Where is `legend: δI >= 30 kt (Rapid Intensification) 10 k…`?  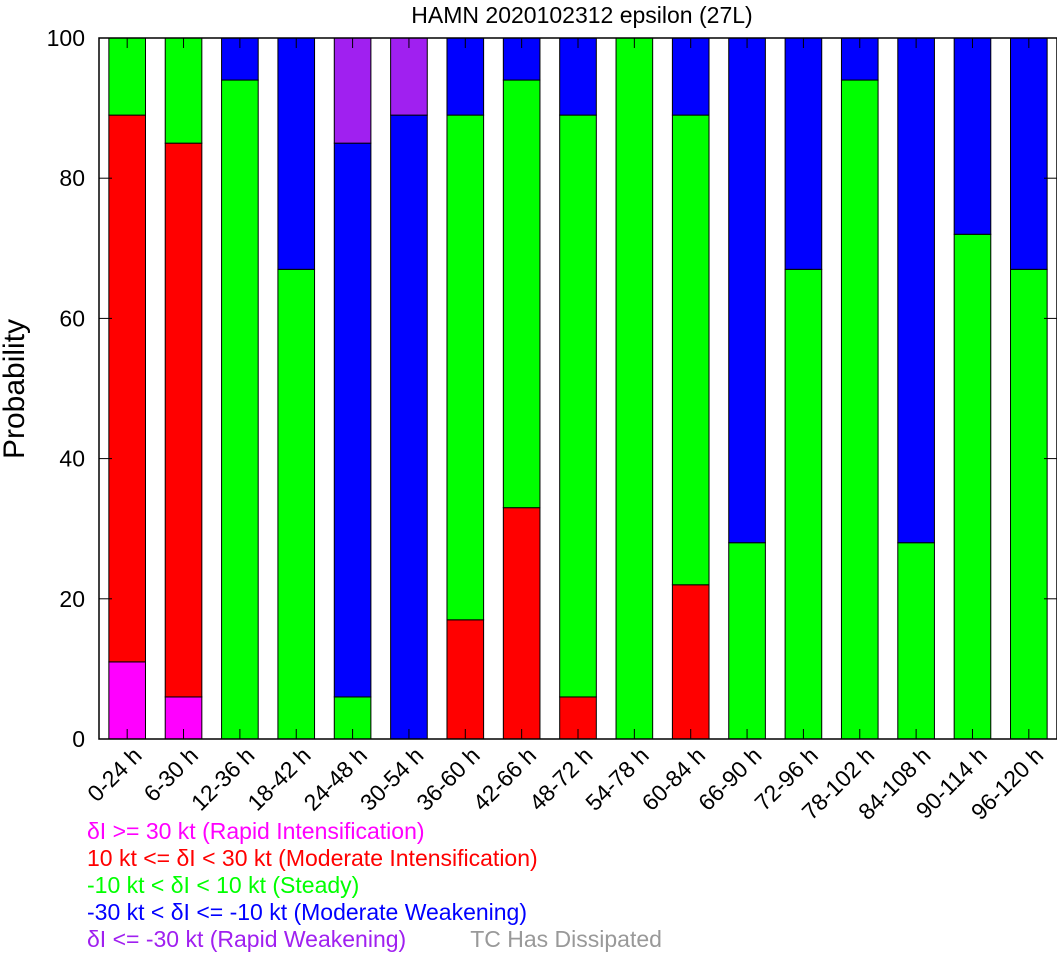
legend: δI >= 30 kt (Rapid Intensification) 10 k… is located at coordinates (567, 885).